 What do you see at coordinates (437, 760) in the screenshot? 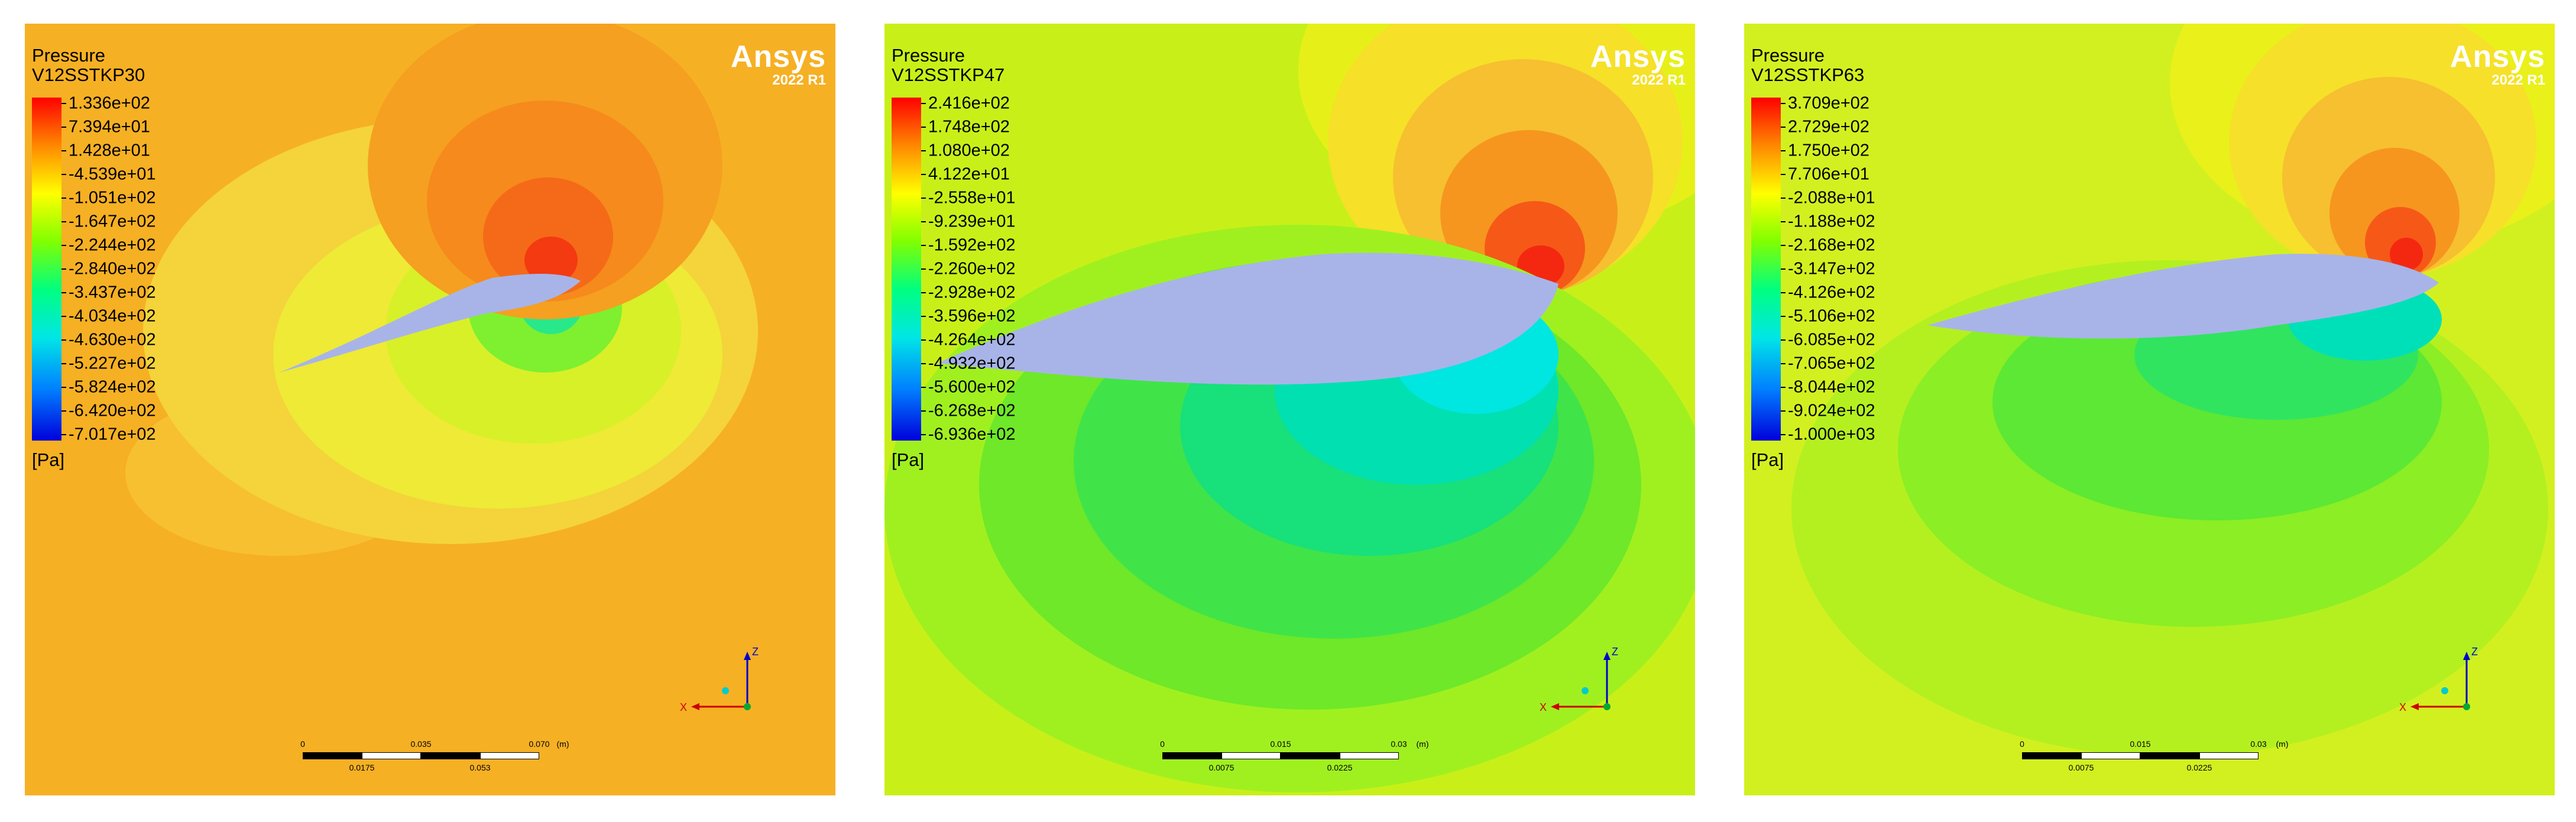
I see `scale-bar: 0 0.035 0.070 (m) 0.0175 0.053` at bounding box center [437, 760].